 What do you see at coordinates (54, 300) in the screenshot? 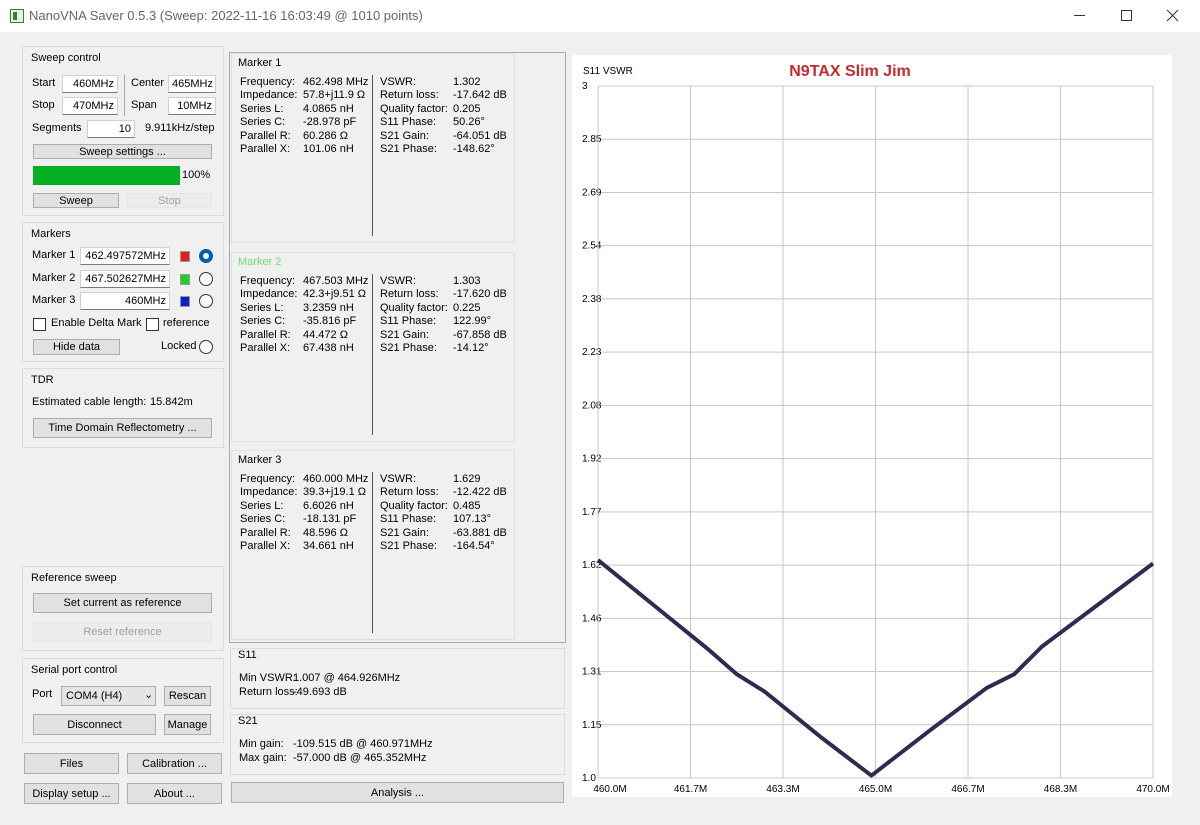
I see `marker-label: Marker 3` at bounding box center [54, 300].